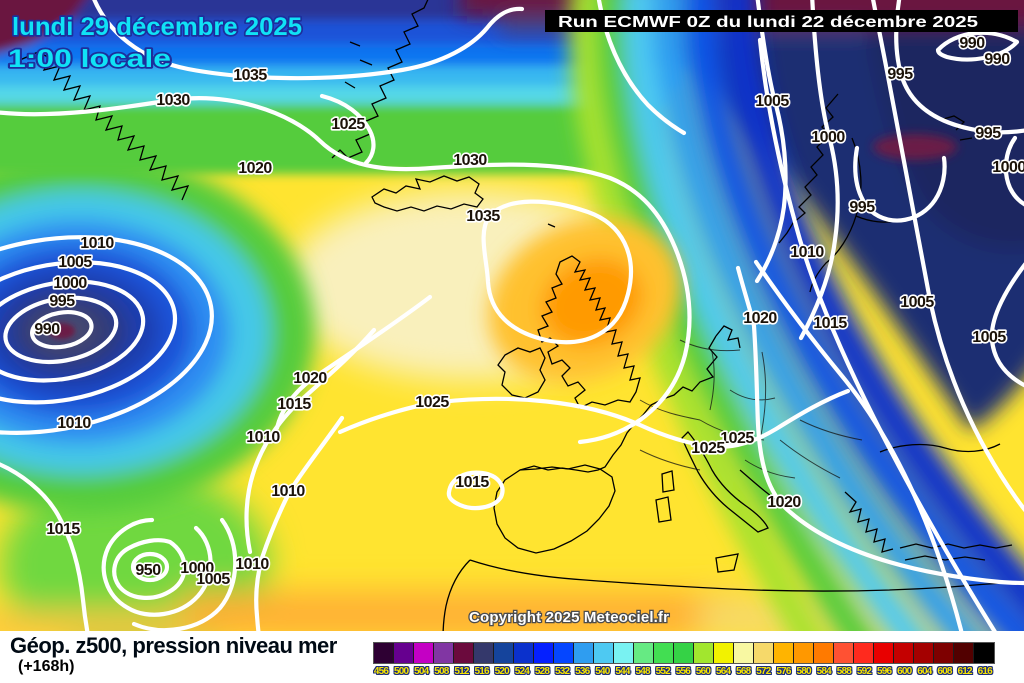 Image resolution: width=1024 pixels, height=683 pixels. What do you see at coordinates (743, 671) in the screenshot?
I see `colorbar-label: 568` at bounding box center [743, 671].